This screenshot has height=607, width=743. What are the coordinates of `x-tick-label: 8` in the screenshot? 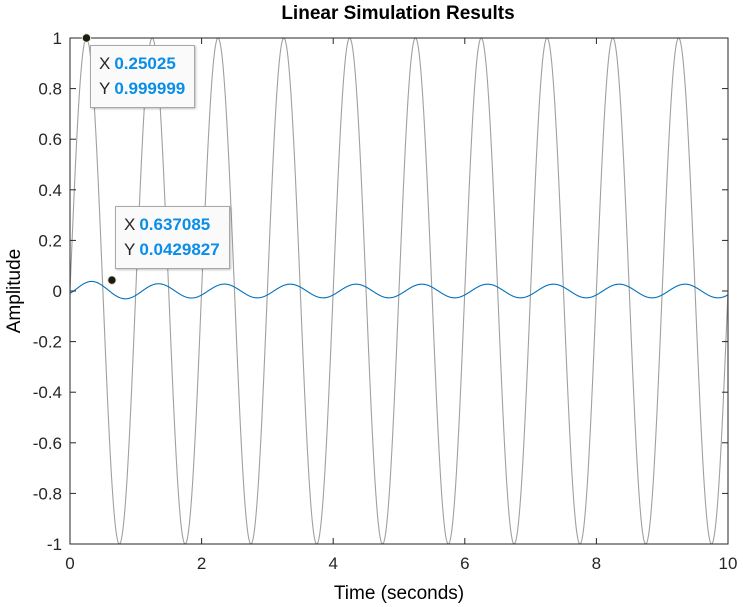 It's located at (596, 563).